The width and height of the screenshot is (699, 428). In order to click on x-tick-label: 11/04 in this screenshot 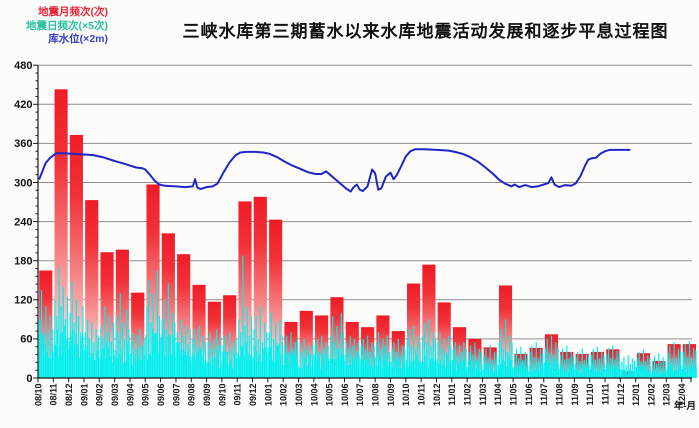, I will do `click(498, 395)`.